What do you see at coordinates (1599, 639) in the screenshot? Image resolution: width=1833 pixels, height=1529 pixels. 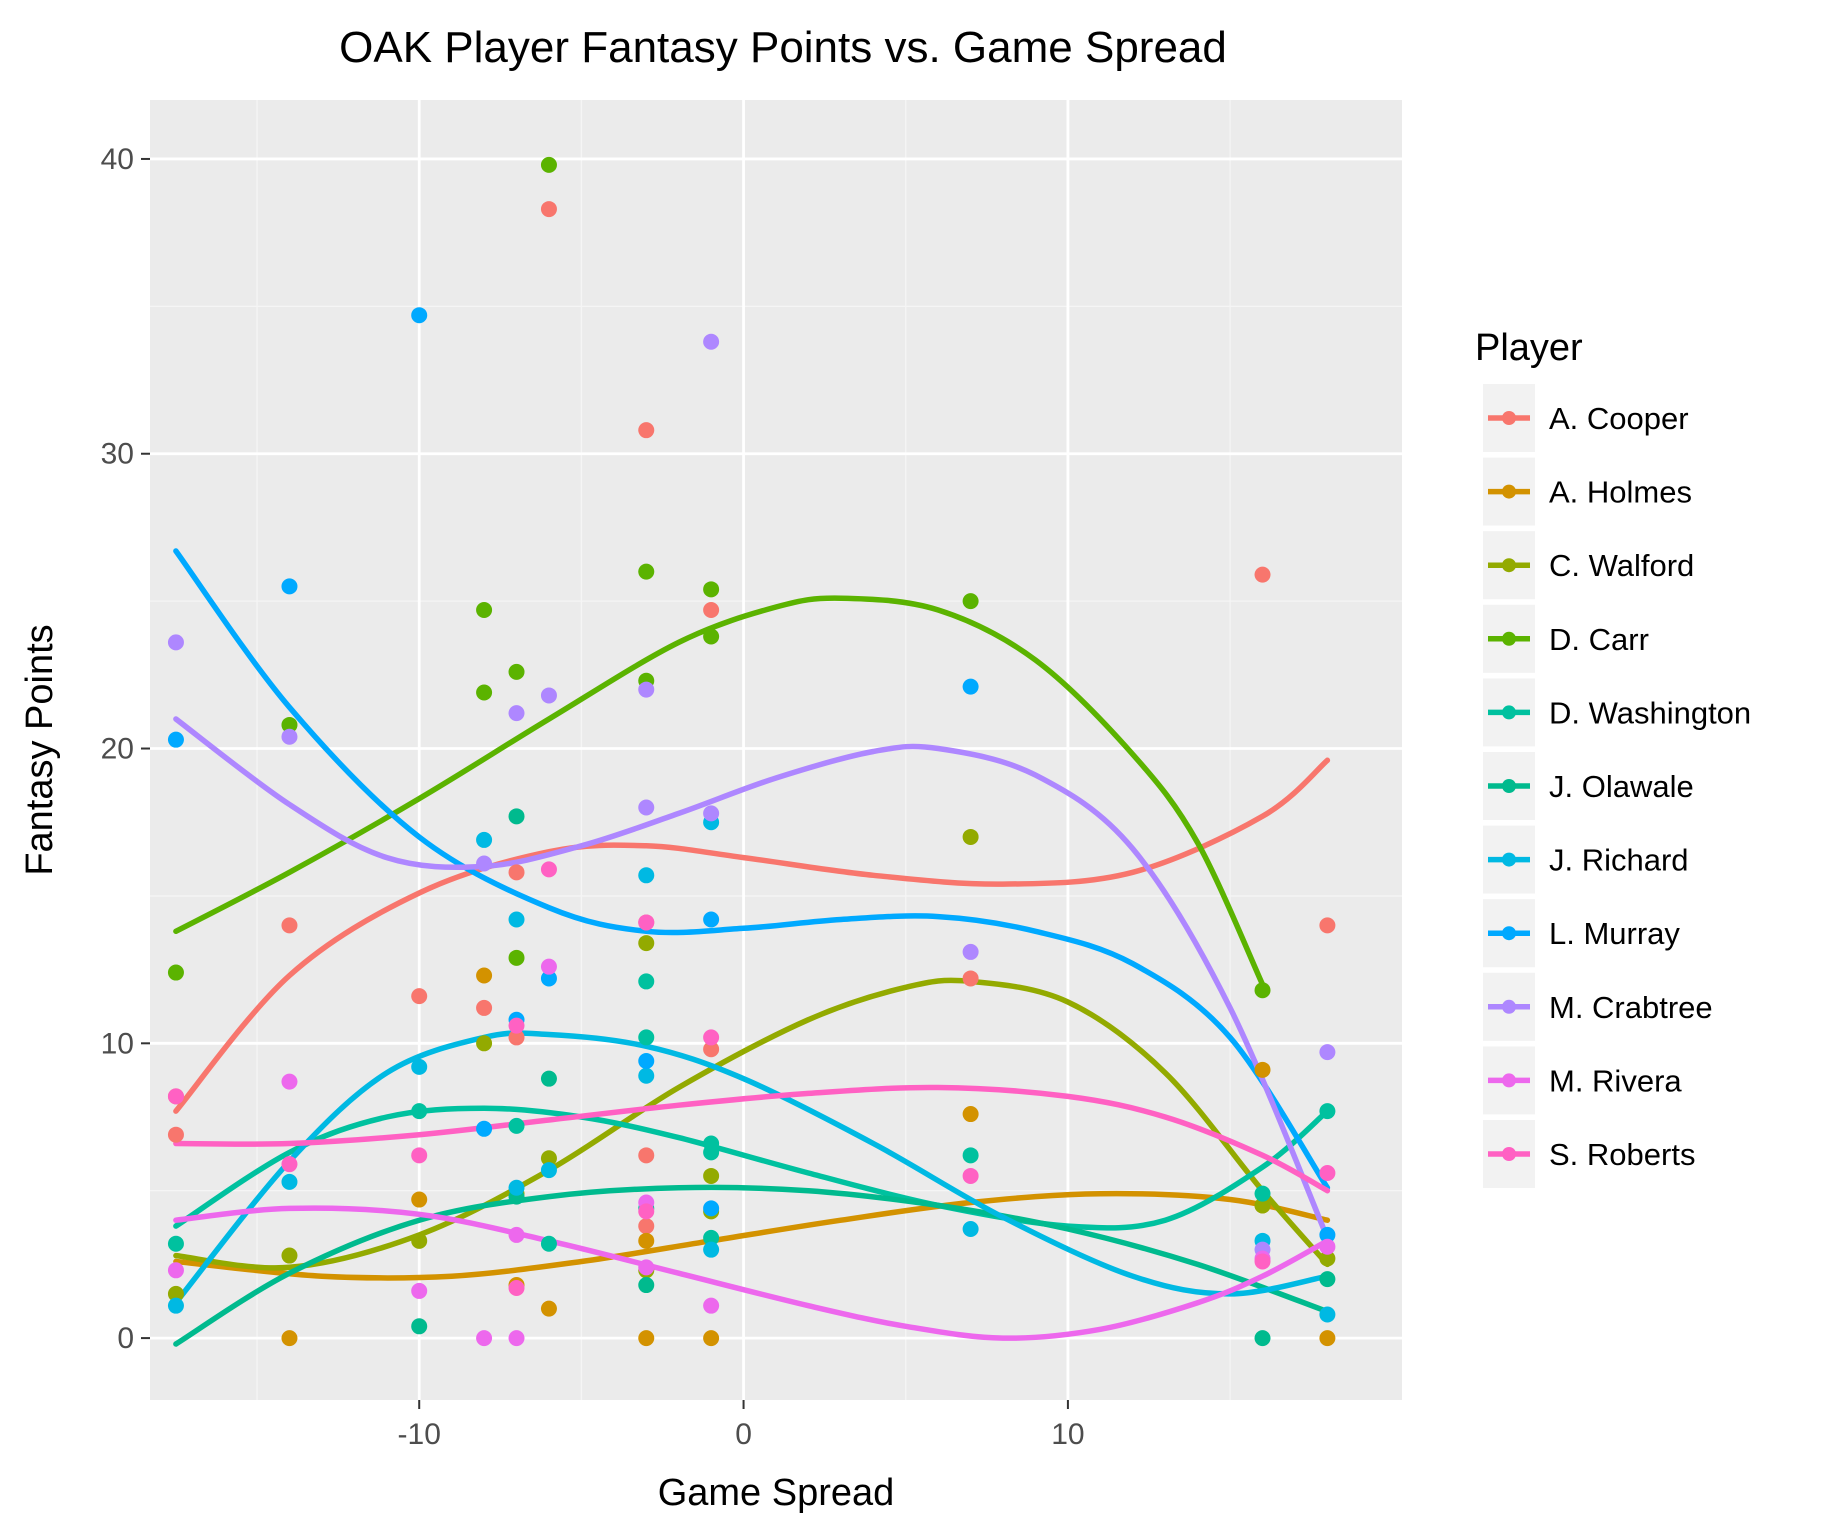 I see `legend-label-d-carr: D. Carr` at bounding box center [1599, 639].